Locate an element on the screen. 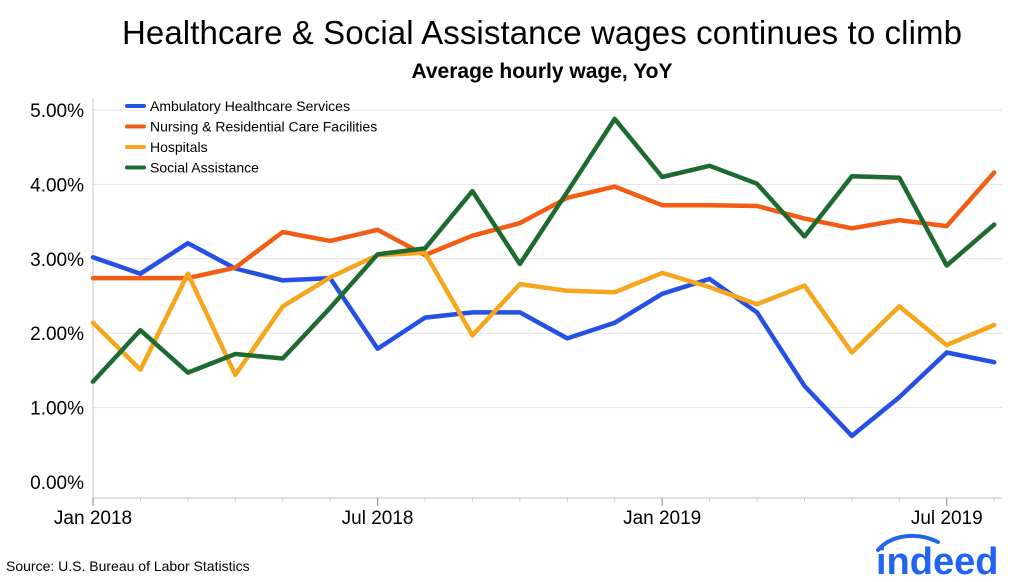 This screenshot has height=582, width=1024. legend-label: Social Assistance is located at coordinates (204, 168).